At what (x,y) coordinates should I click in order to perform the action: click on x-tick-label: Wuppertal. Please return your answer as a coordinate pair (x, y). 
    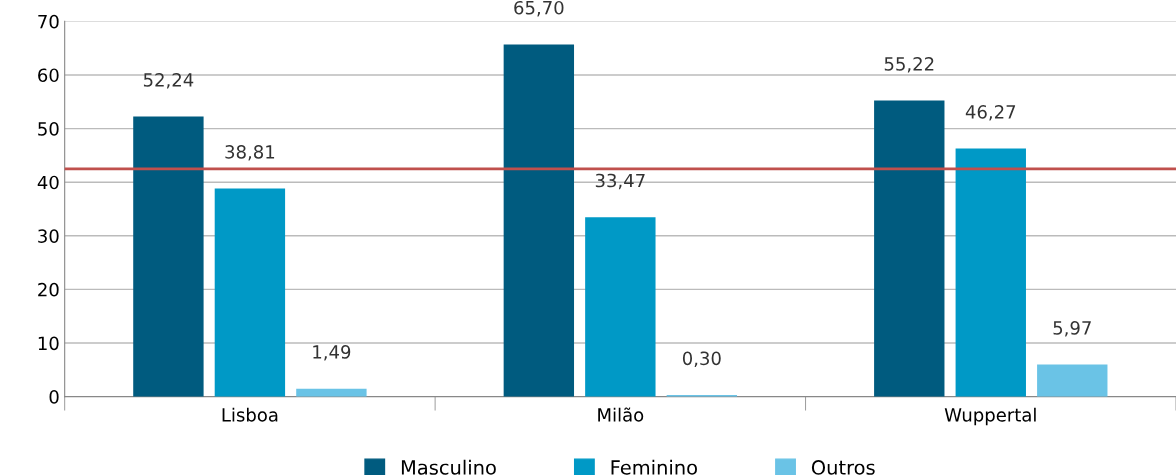
    Looking at the image, I should click on (990, 416).